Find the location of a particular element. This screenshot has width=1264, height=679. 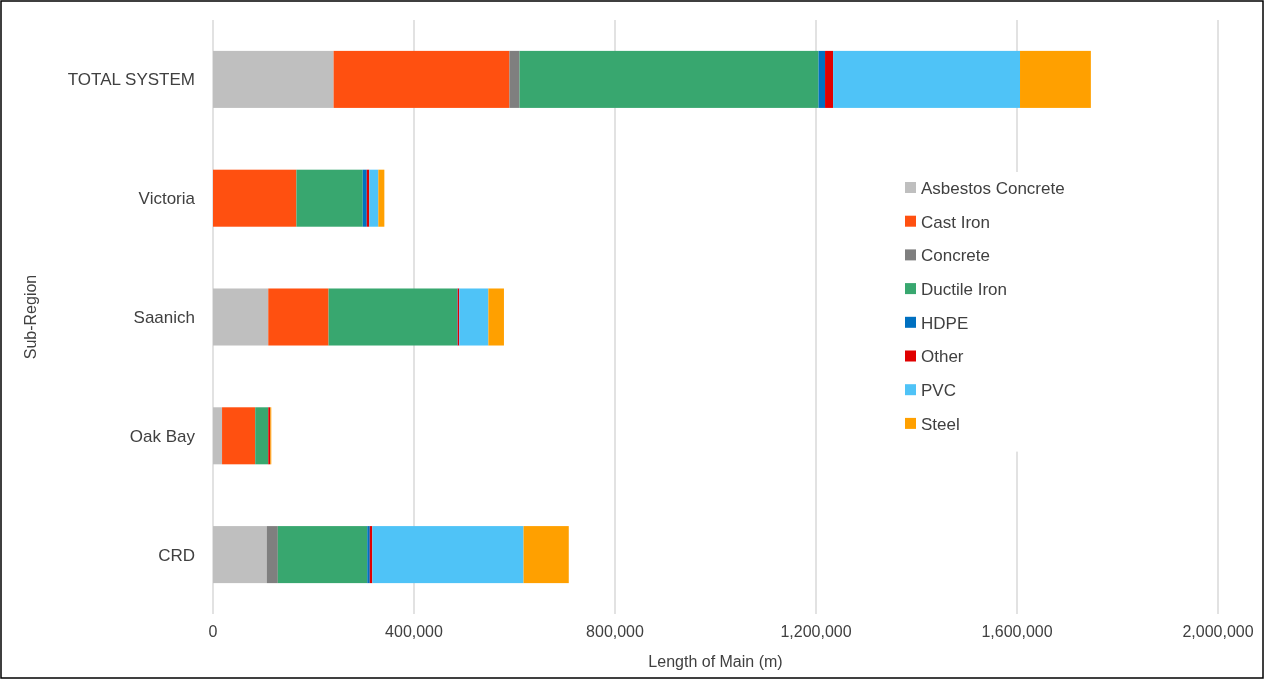

y-axis-title: Sub-Region is located at coordinates (30, 317).